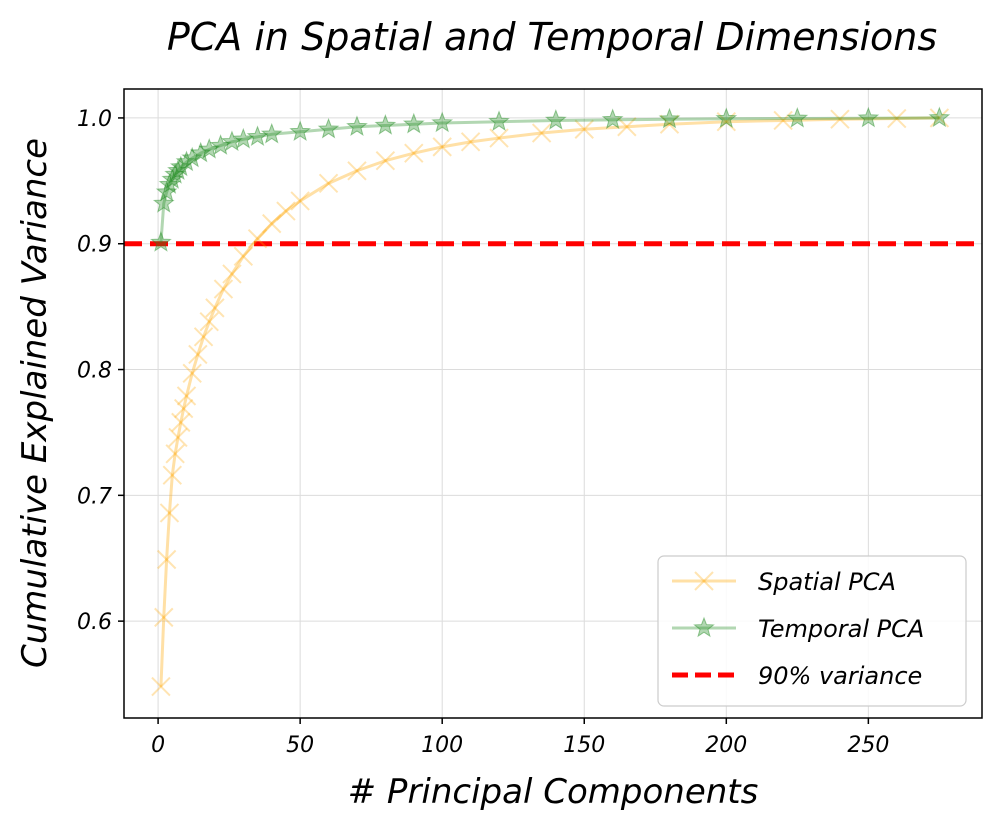 This screenshot has width=997, height=832. What do you see at coordinates (158, 745) in the screenshot?
I see `x-tick-label-0: 0` at bounding box center [158, 745].